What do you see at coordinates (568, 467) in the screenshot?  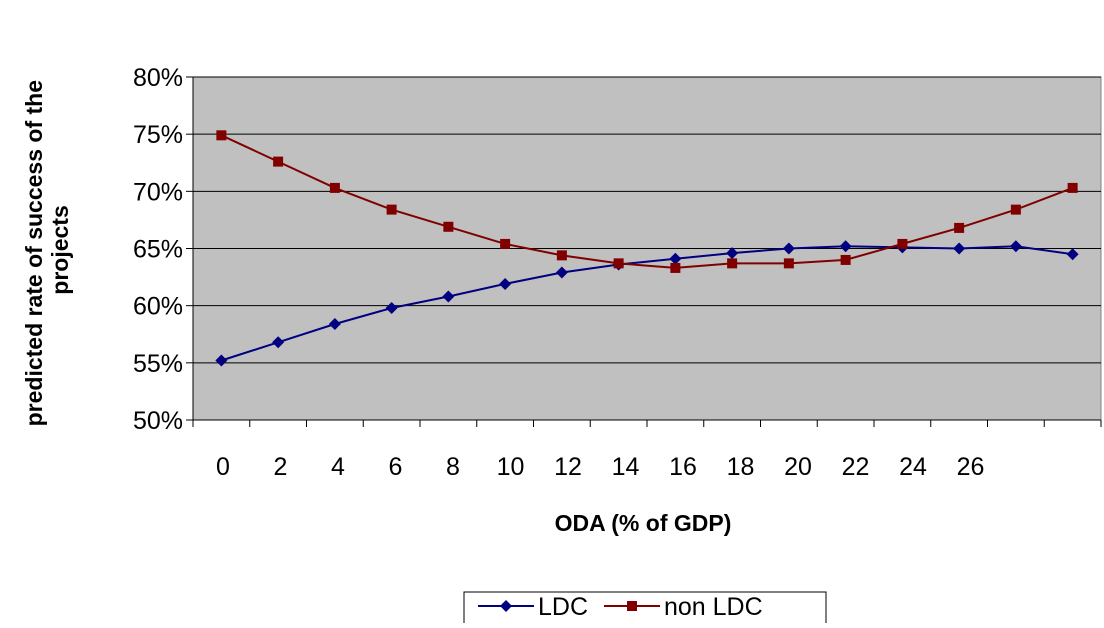 I see `x-tick-label: 12` at bounding box center [568, 467].